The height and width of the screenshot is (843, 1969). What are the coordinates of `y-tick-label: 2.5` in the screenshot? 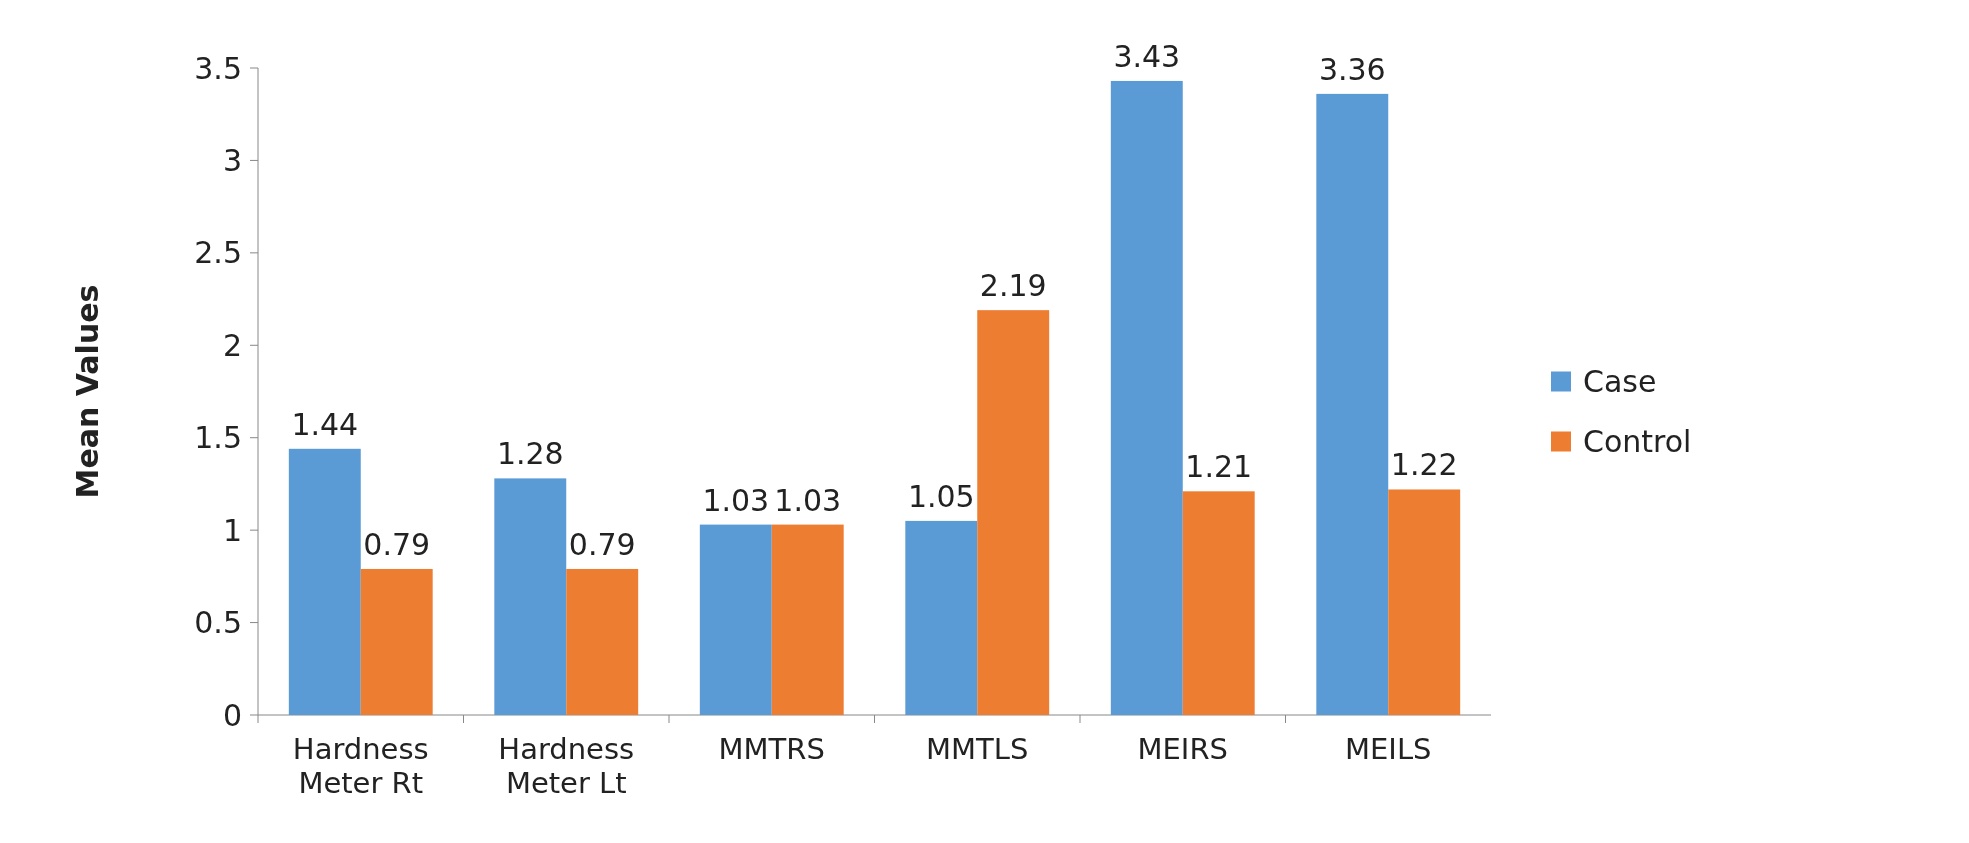 It's located at (218, 253).